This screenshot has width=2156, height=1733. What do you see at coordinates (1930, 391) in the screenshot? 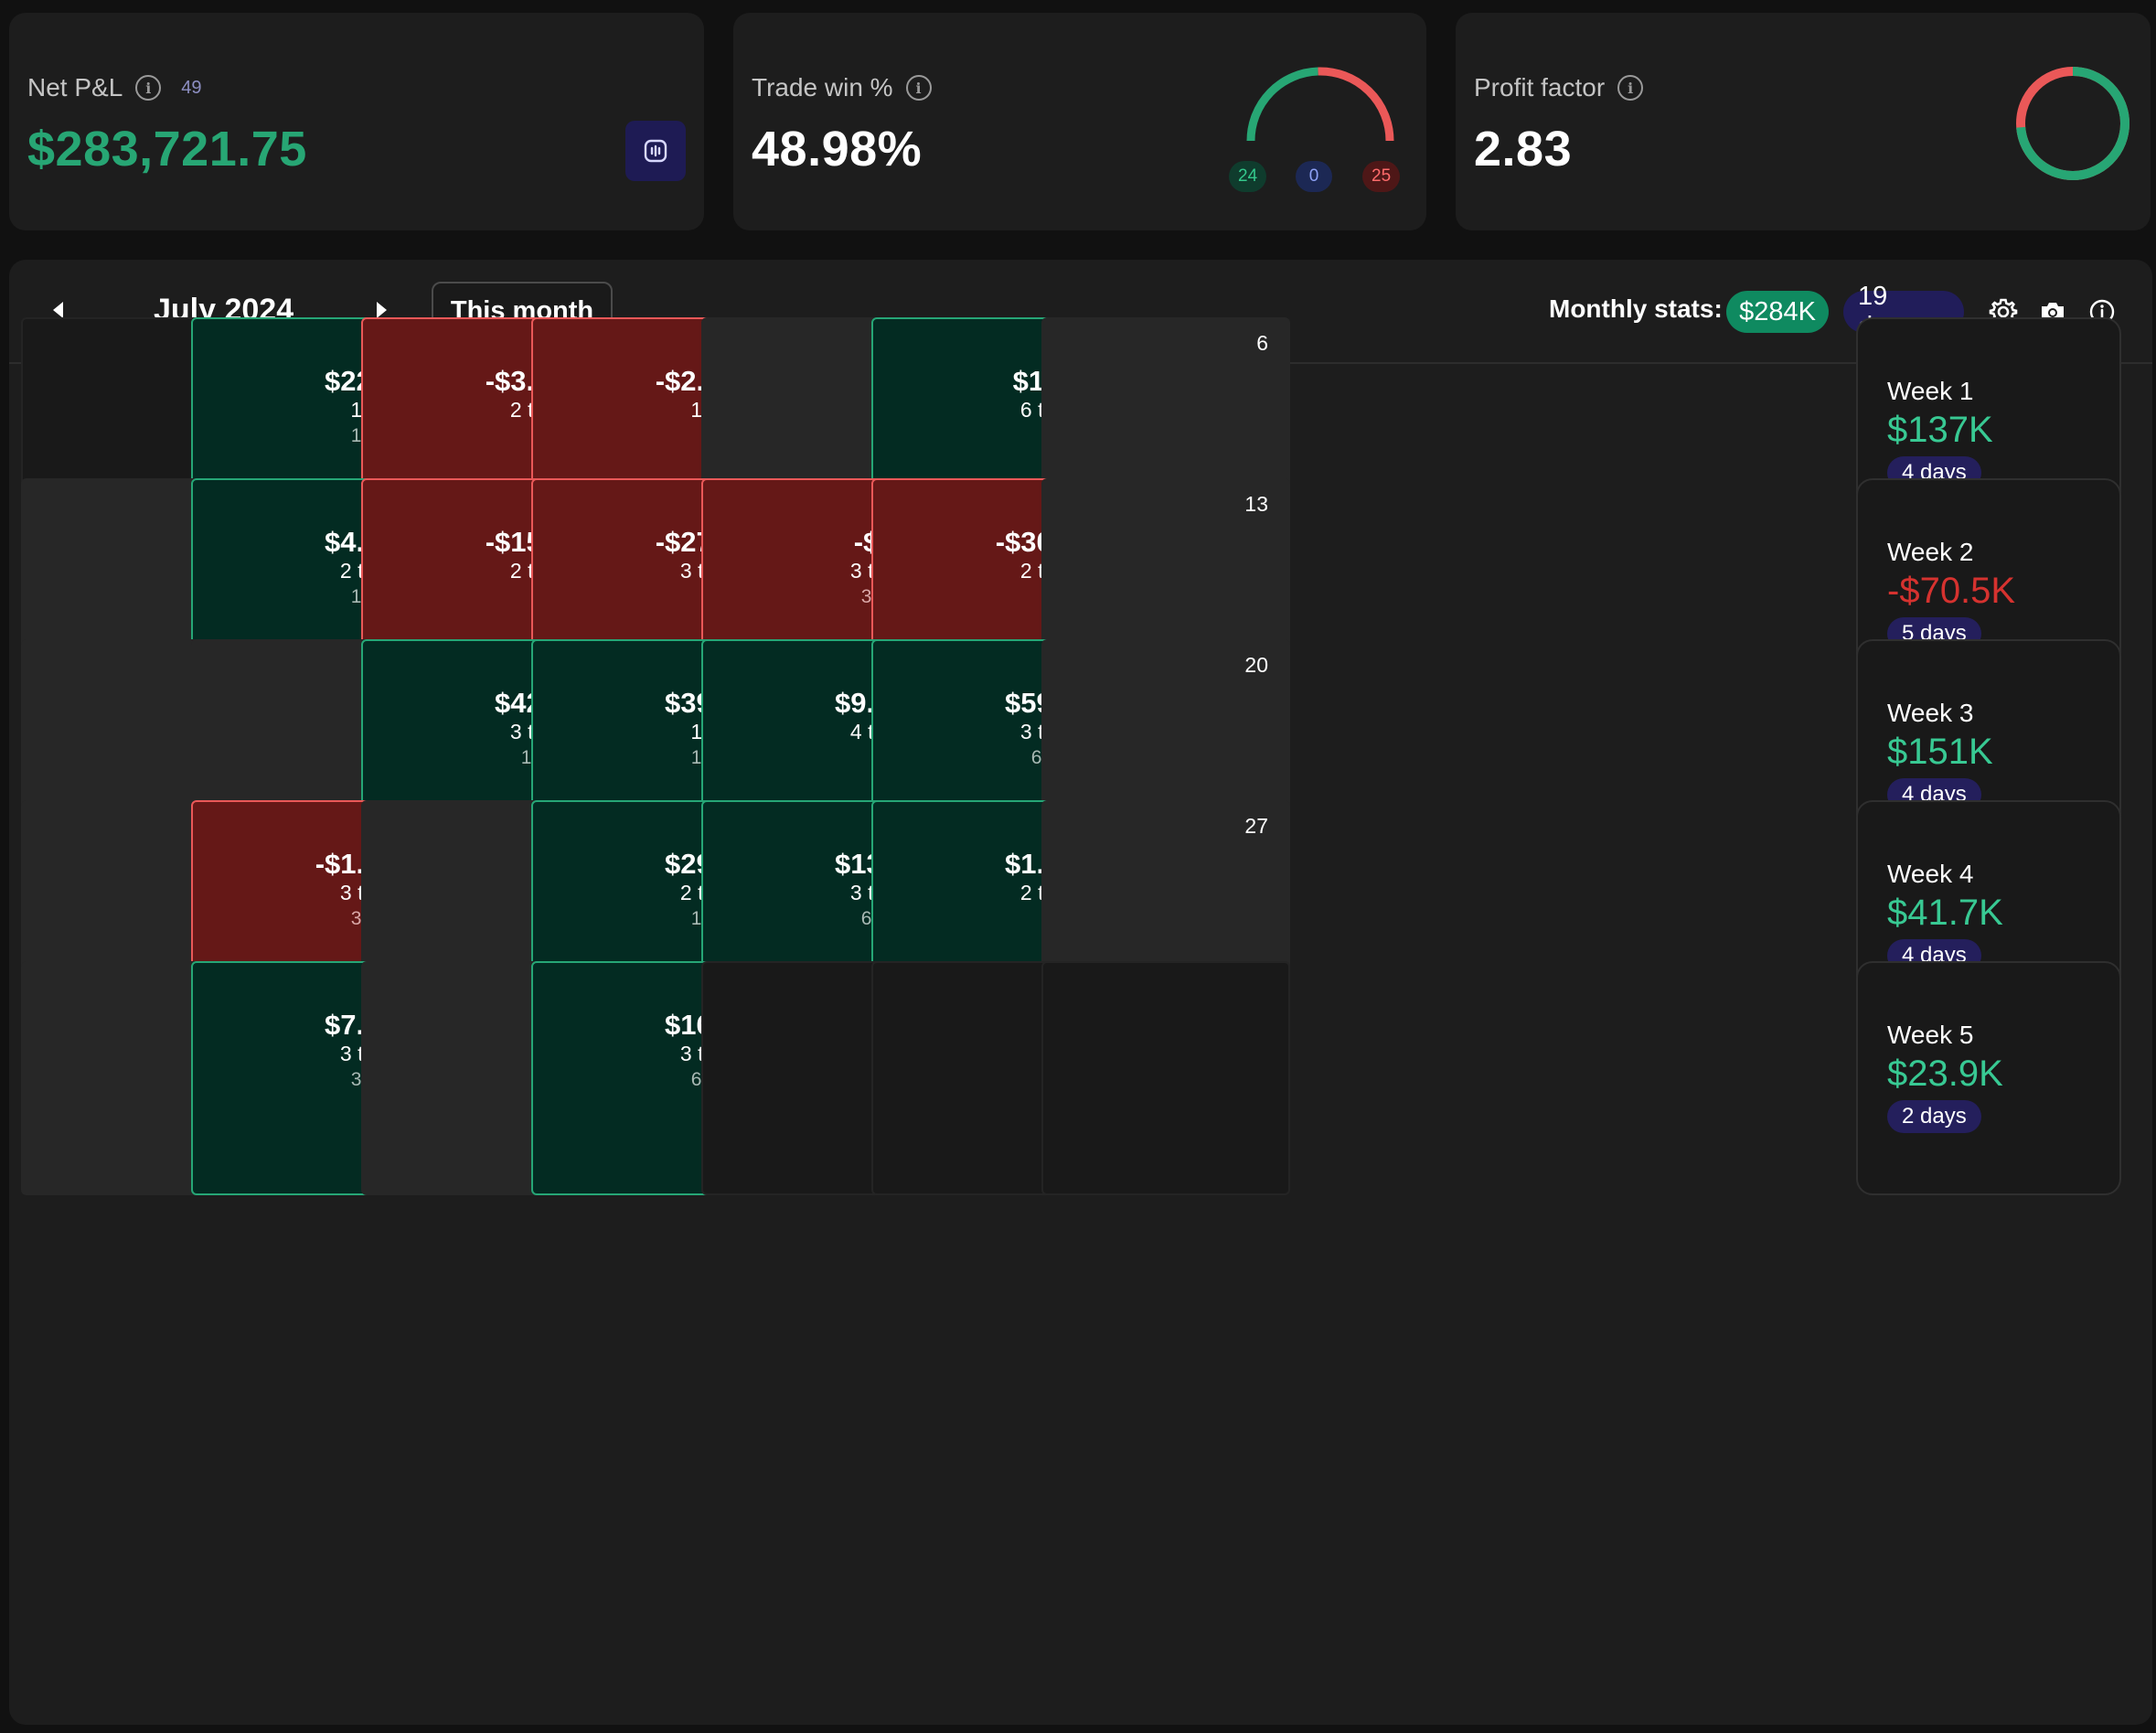
I see `week-label: Week 1` at bounding box center [1930, 391].